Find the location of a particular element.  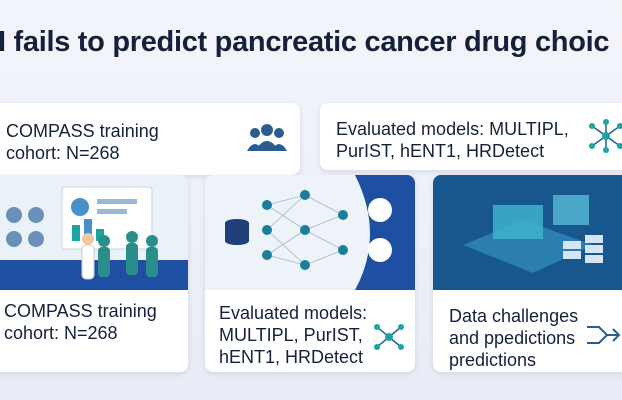

clinic-illustration is located at coordinates (94, 232).